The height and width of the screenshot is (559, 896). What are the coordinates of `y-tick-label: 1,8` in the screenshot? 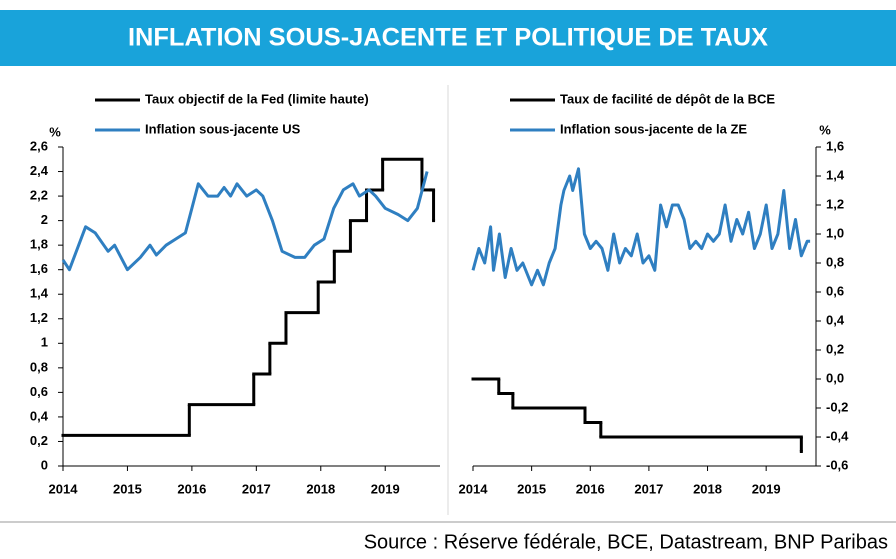 It's located at (39, 244).